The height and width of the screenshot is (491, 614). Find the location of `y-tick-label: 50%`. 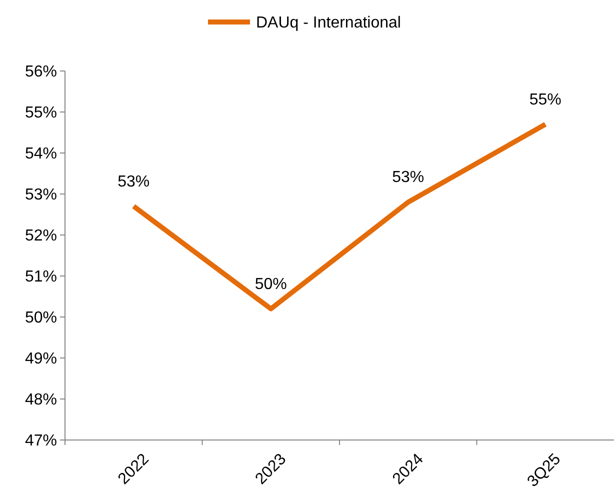

y-tick-label: 50% is located at coordinates (40, 318).